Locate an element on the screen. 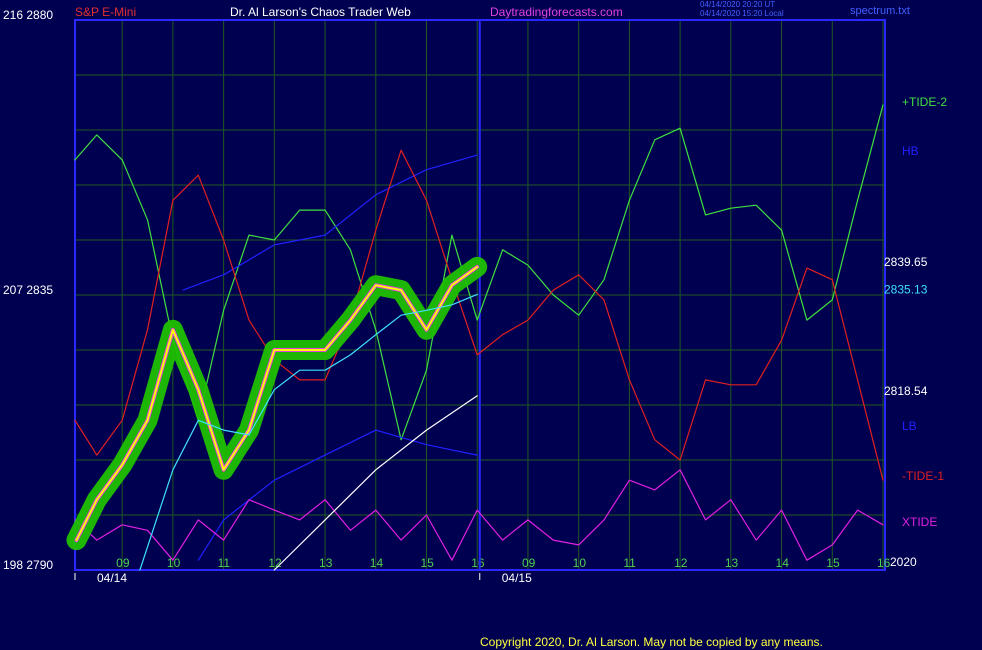  website: Daytradingforecasts.com is located at coordinates (556, 12).